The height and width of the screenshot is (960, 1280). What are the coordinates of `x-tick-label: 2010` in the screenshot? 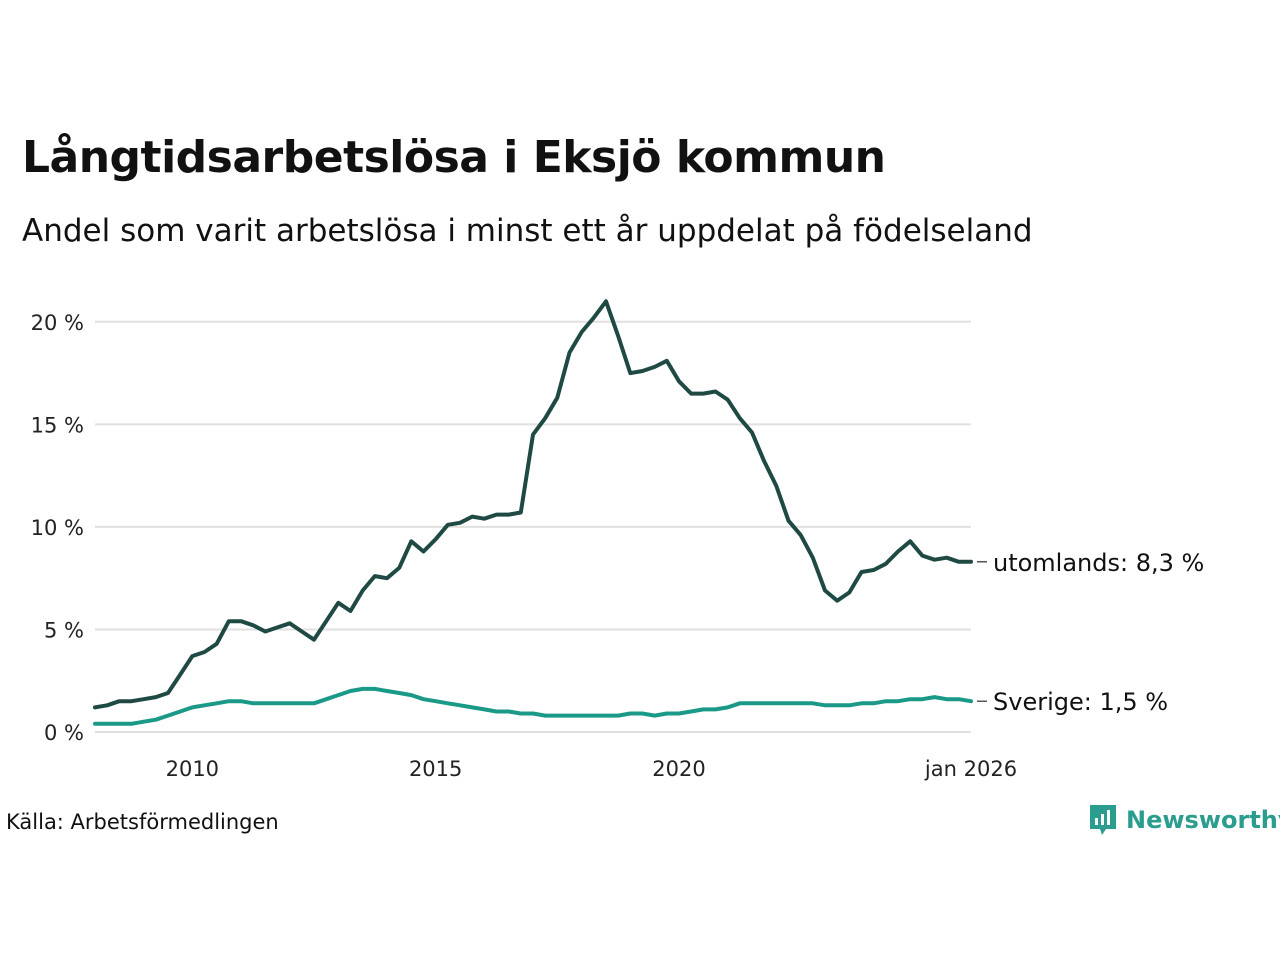 It's located at (192, 769).